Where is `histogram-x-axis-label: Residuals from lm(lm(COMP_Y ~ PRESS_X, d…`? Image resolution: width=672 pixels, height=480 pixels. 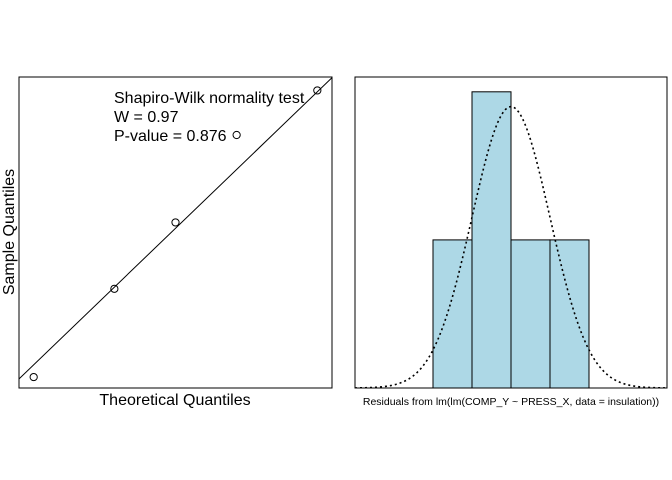 histogram-x-axis-label: Residuals from lm(lm(COMP_Y ~ PRESS_X, d… is located at coordinates (511, 402).